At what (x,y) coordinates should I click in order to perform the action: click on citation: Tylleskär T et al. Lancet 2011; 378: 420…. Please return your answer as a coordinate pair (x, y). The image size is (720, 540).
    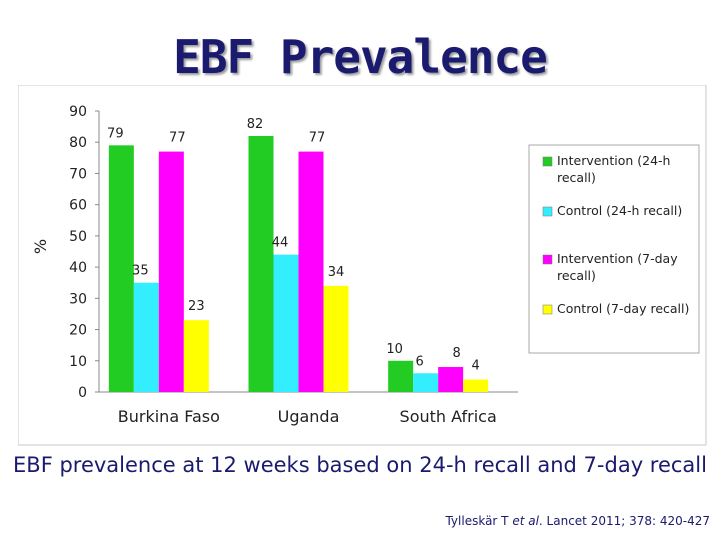
    Looking at the image, I should click on (577, 521).